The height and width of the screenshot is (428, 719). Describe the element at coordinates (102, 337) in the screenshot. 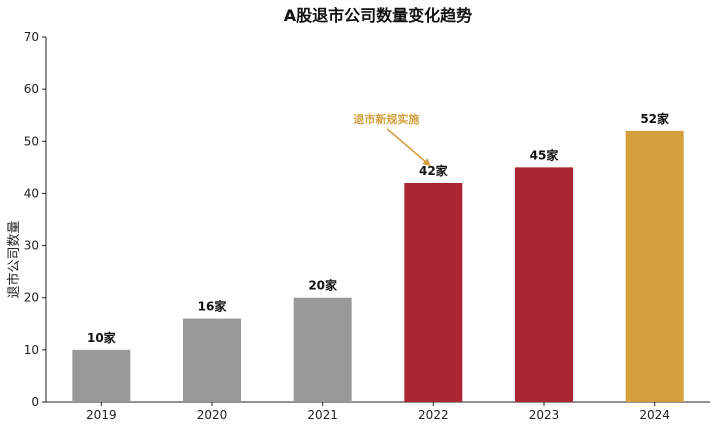

I see `data-label: 10家` at that location.